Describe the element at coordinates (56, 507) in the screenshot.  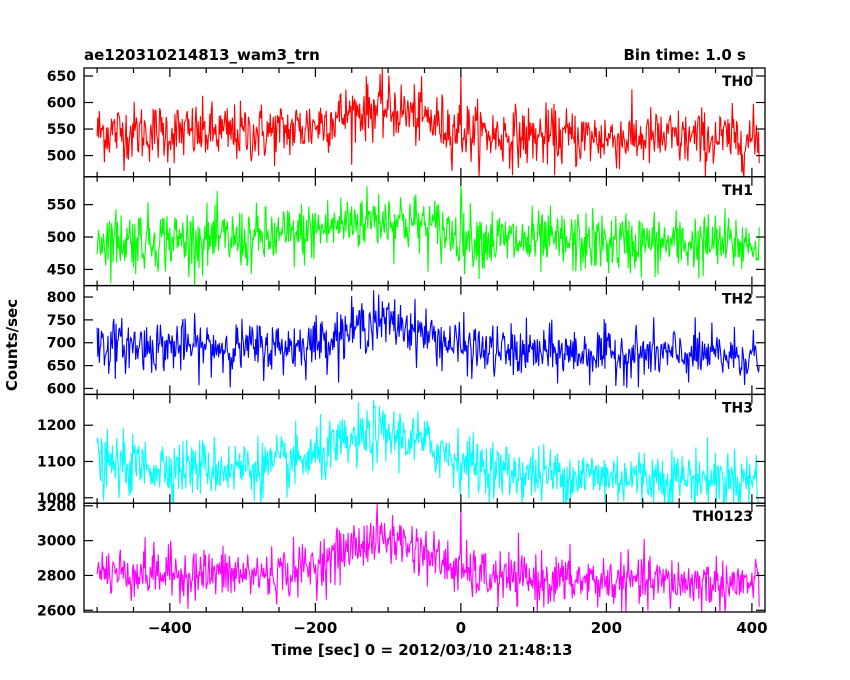
I see `y-tick-label: 3200` at that location.